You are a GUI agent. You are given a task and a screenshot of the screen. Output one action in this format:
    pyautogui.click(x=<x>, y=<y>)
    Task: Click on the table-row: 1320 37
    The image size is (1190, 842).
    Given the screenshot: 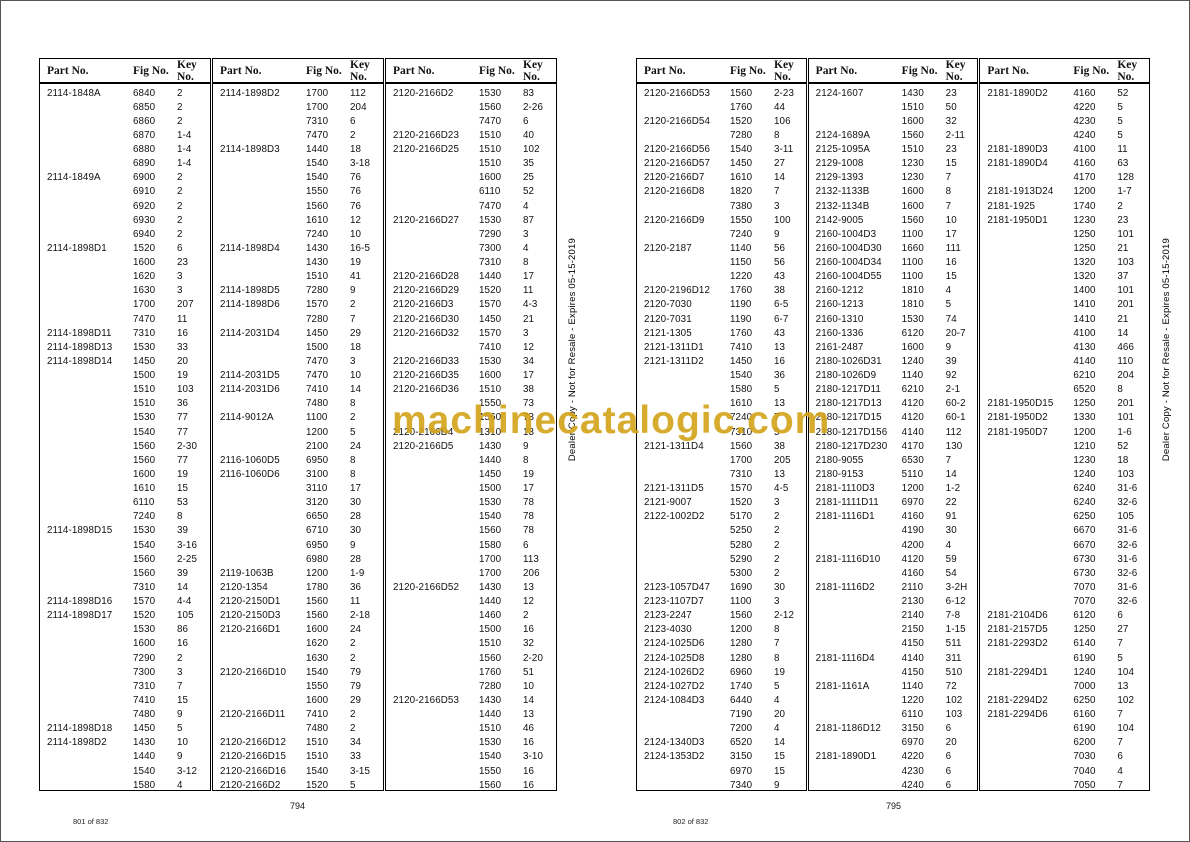 What is the action you would take?
    pyautogui.click(x=1064, y=277)
    